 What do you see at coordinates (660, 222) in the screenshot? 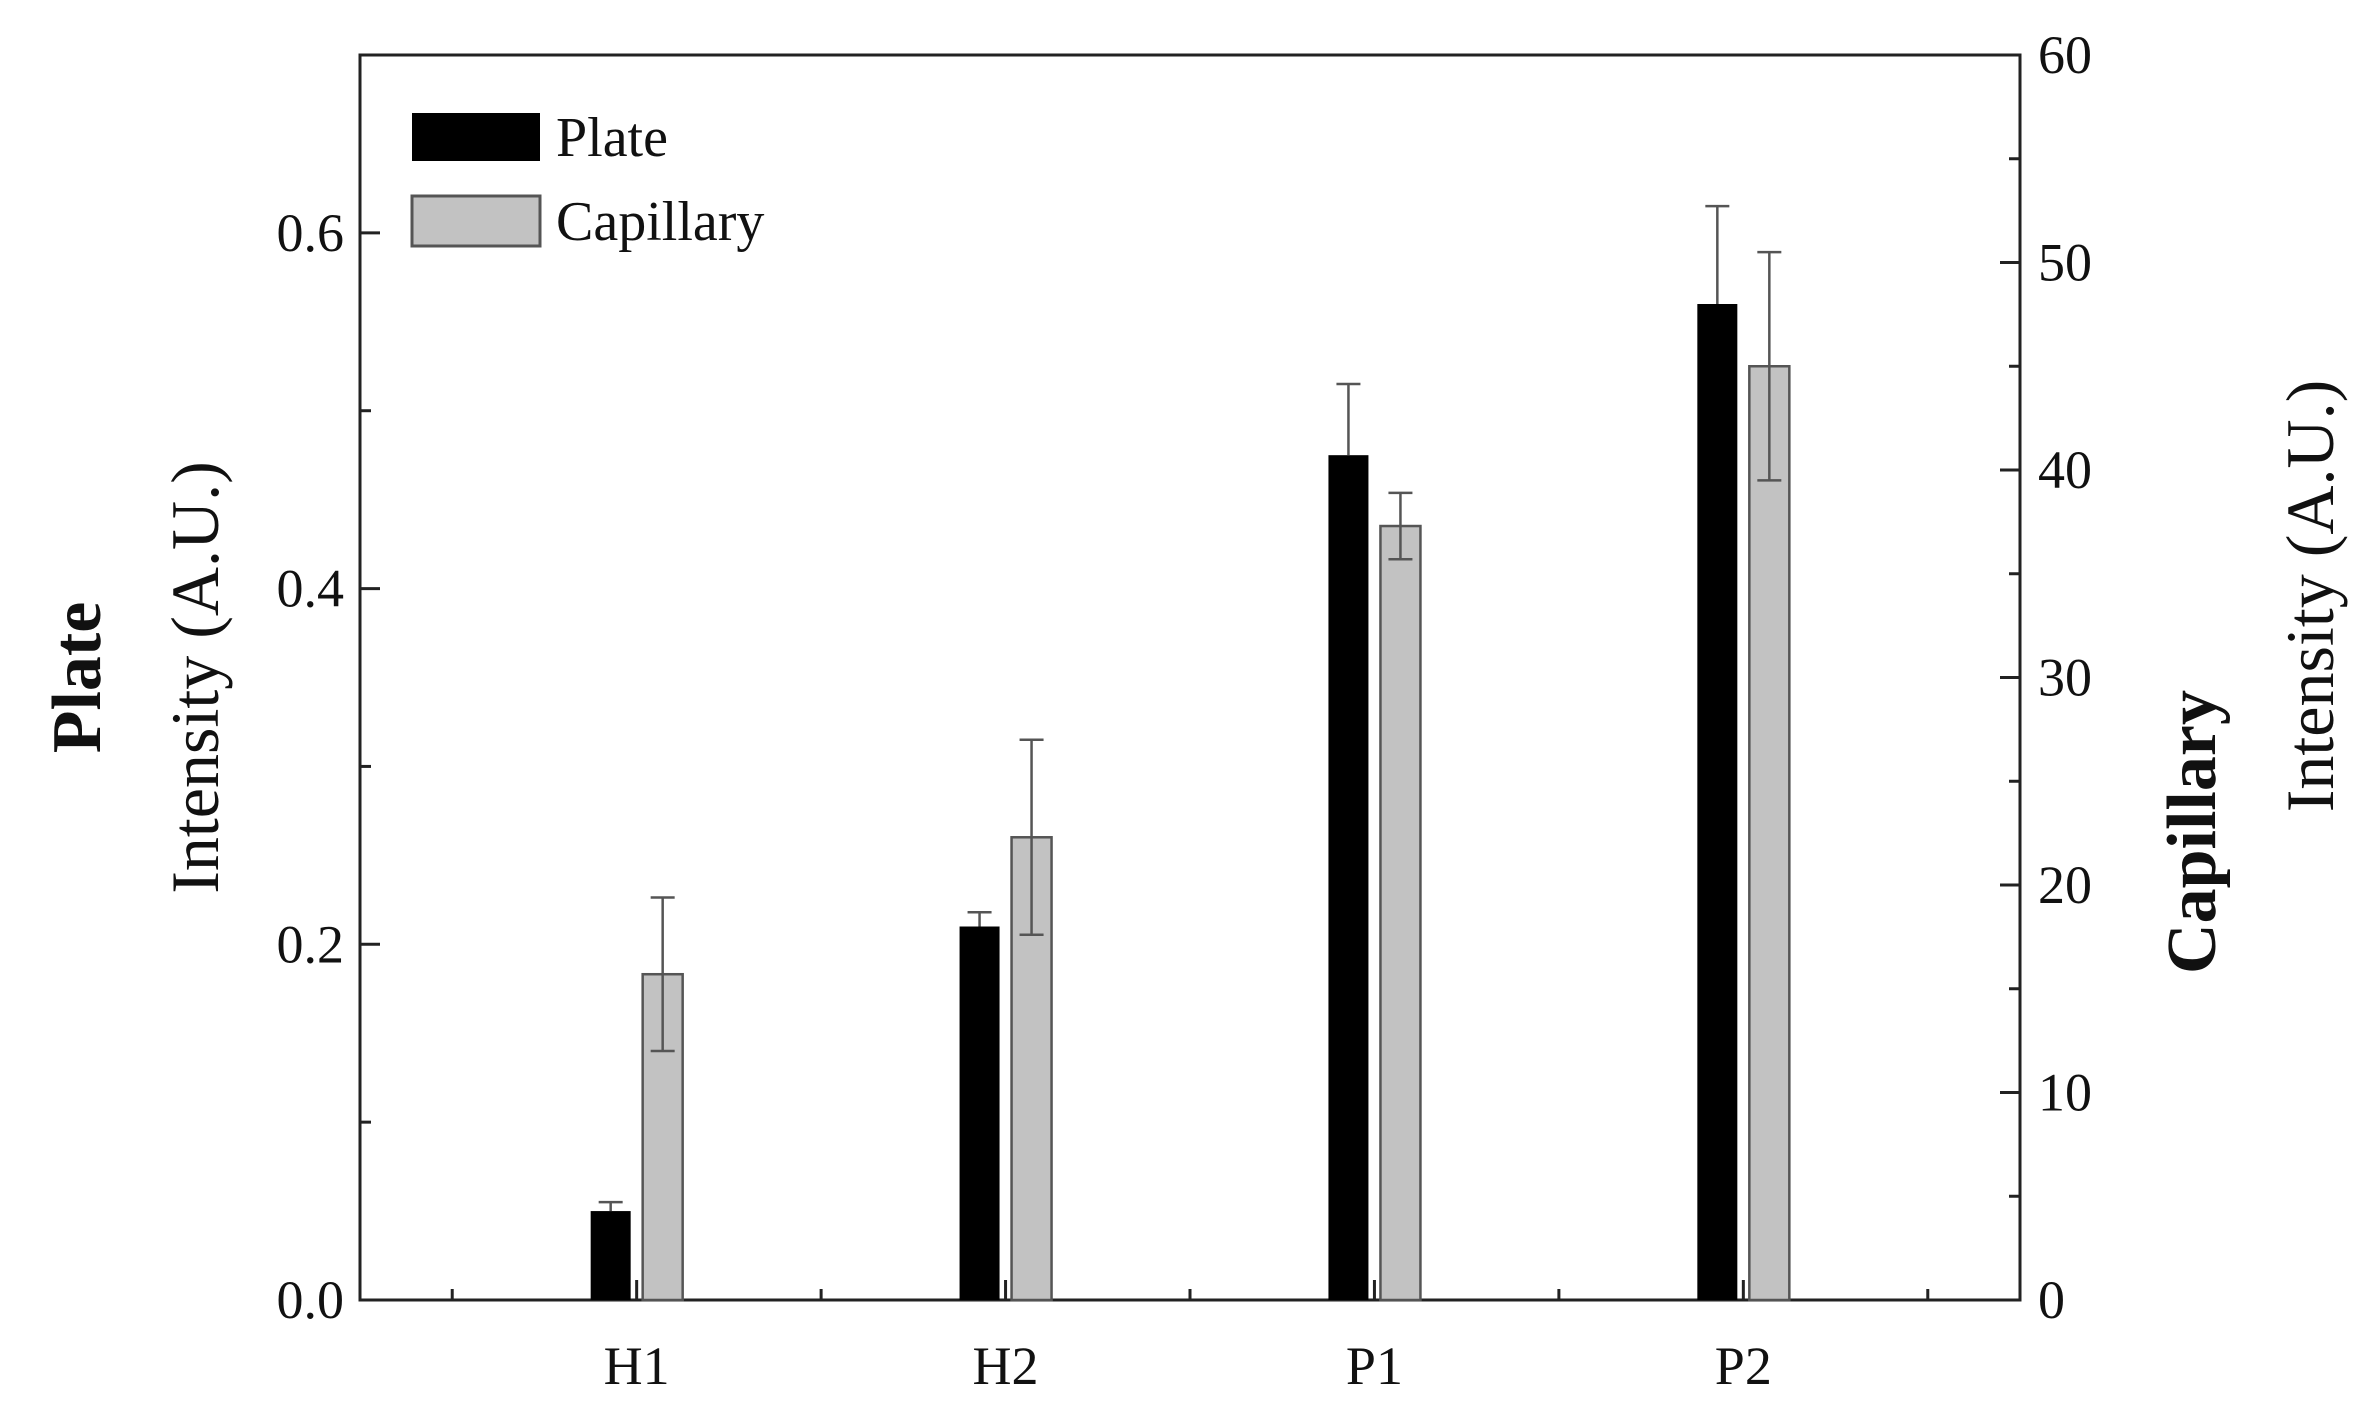
I see `legend-label-capillary: Capillary` at bounding box center [660, 222].